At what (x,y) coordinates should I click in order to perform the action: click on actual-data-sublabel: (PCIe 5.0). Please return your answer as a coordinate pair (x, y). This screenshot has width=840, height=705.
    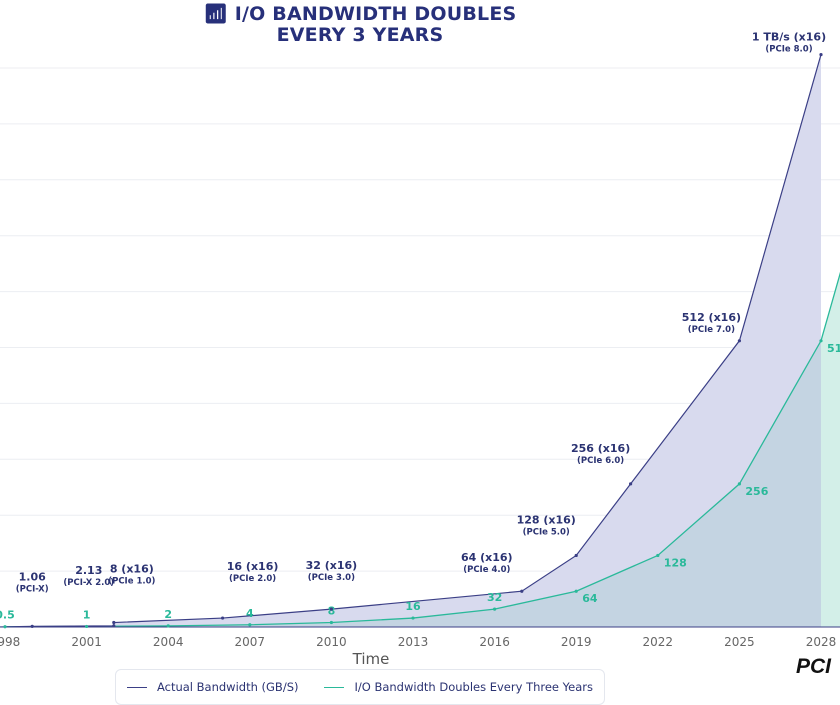
    Looking at the image, I should click on (546, 532).